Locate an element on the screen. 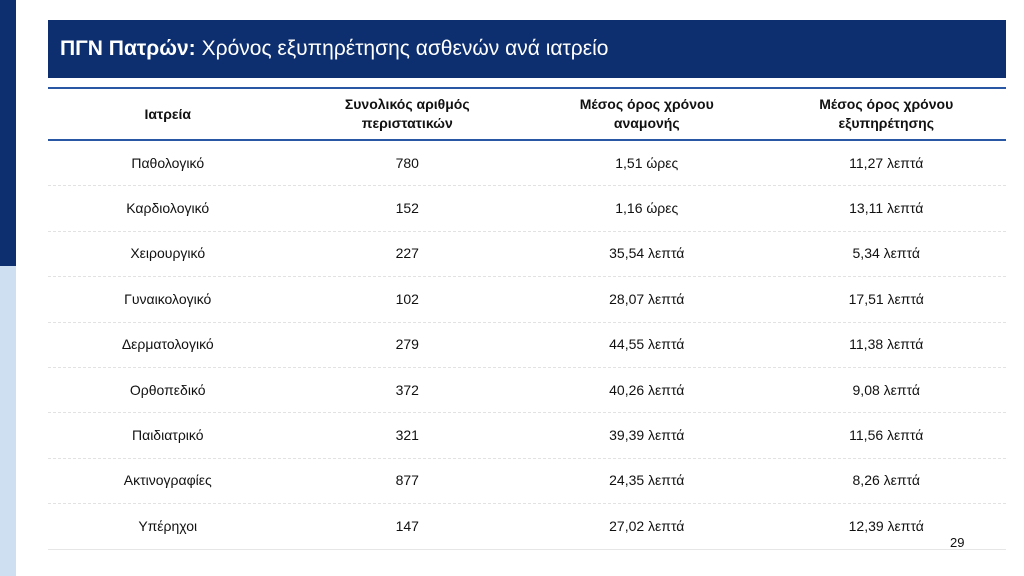 The width and height of the screenshot is (1024, 576). table-cell: Υπέρηχοι is located at coordinates (168, 526).